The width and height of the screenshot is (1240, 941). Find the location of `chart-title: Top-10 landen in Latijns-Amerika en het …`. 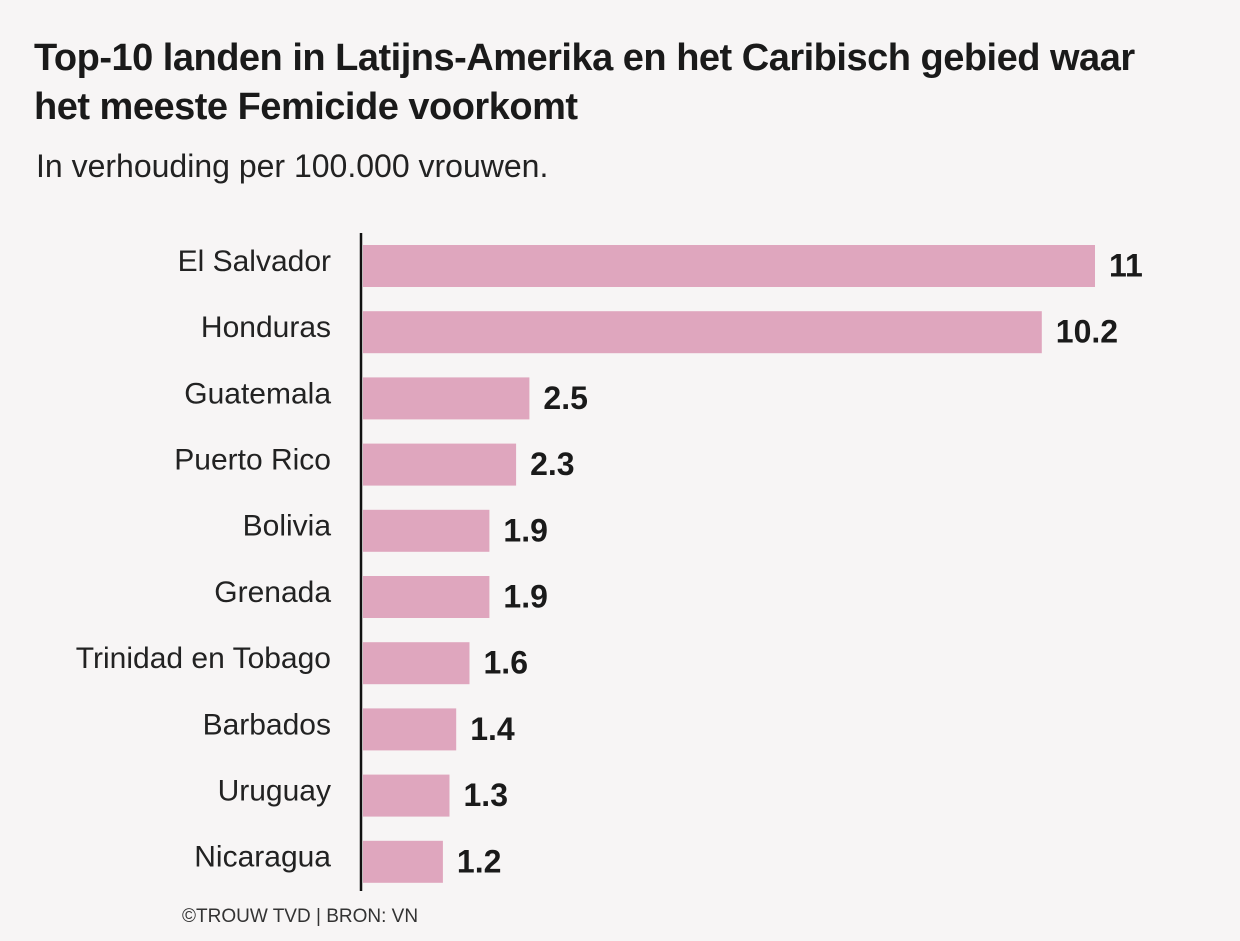

chart-title: Top-10 landen in Latijns-Amerika en het … is located at coordinates (584, 82).